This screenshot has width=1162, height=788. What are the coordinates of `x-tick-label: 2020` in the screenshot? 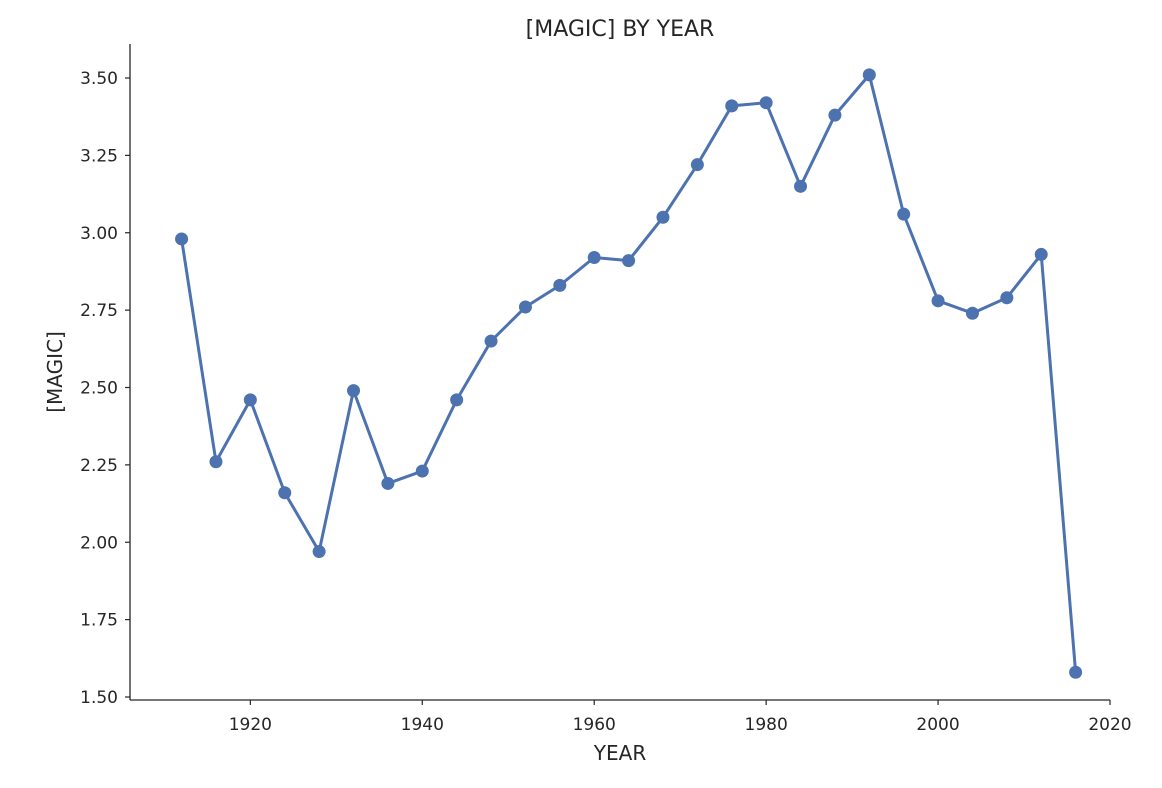 It's located at (1109, 725).